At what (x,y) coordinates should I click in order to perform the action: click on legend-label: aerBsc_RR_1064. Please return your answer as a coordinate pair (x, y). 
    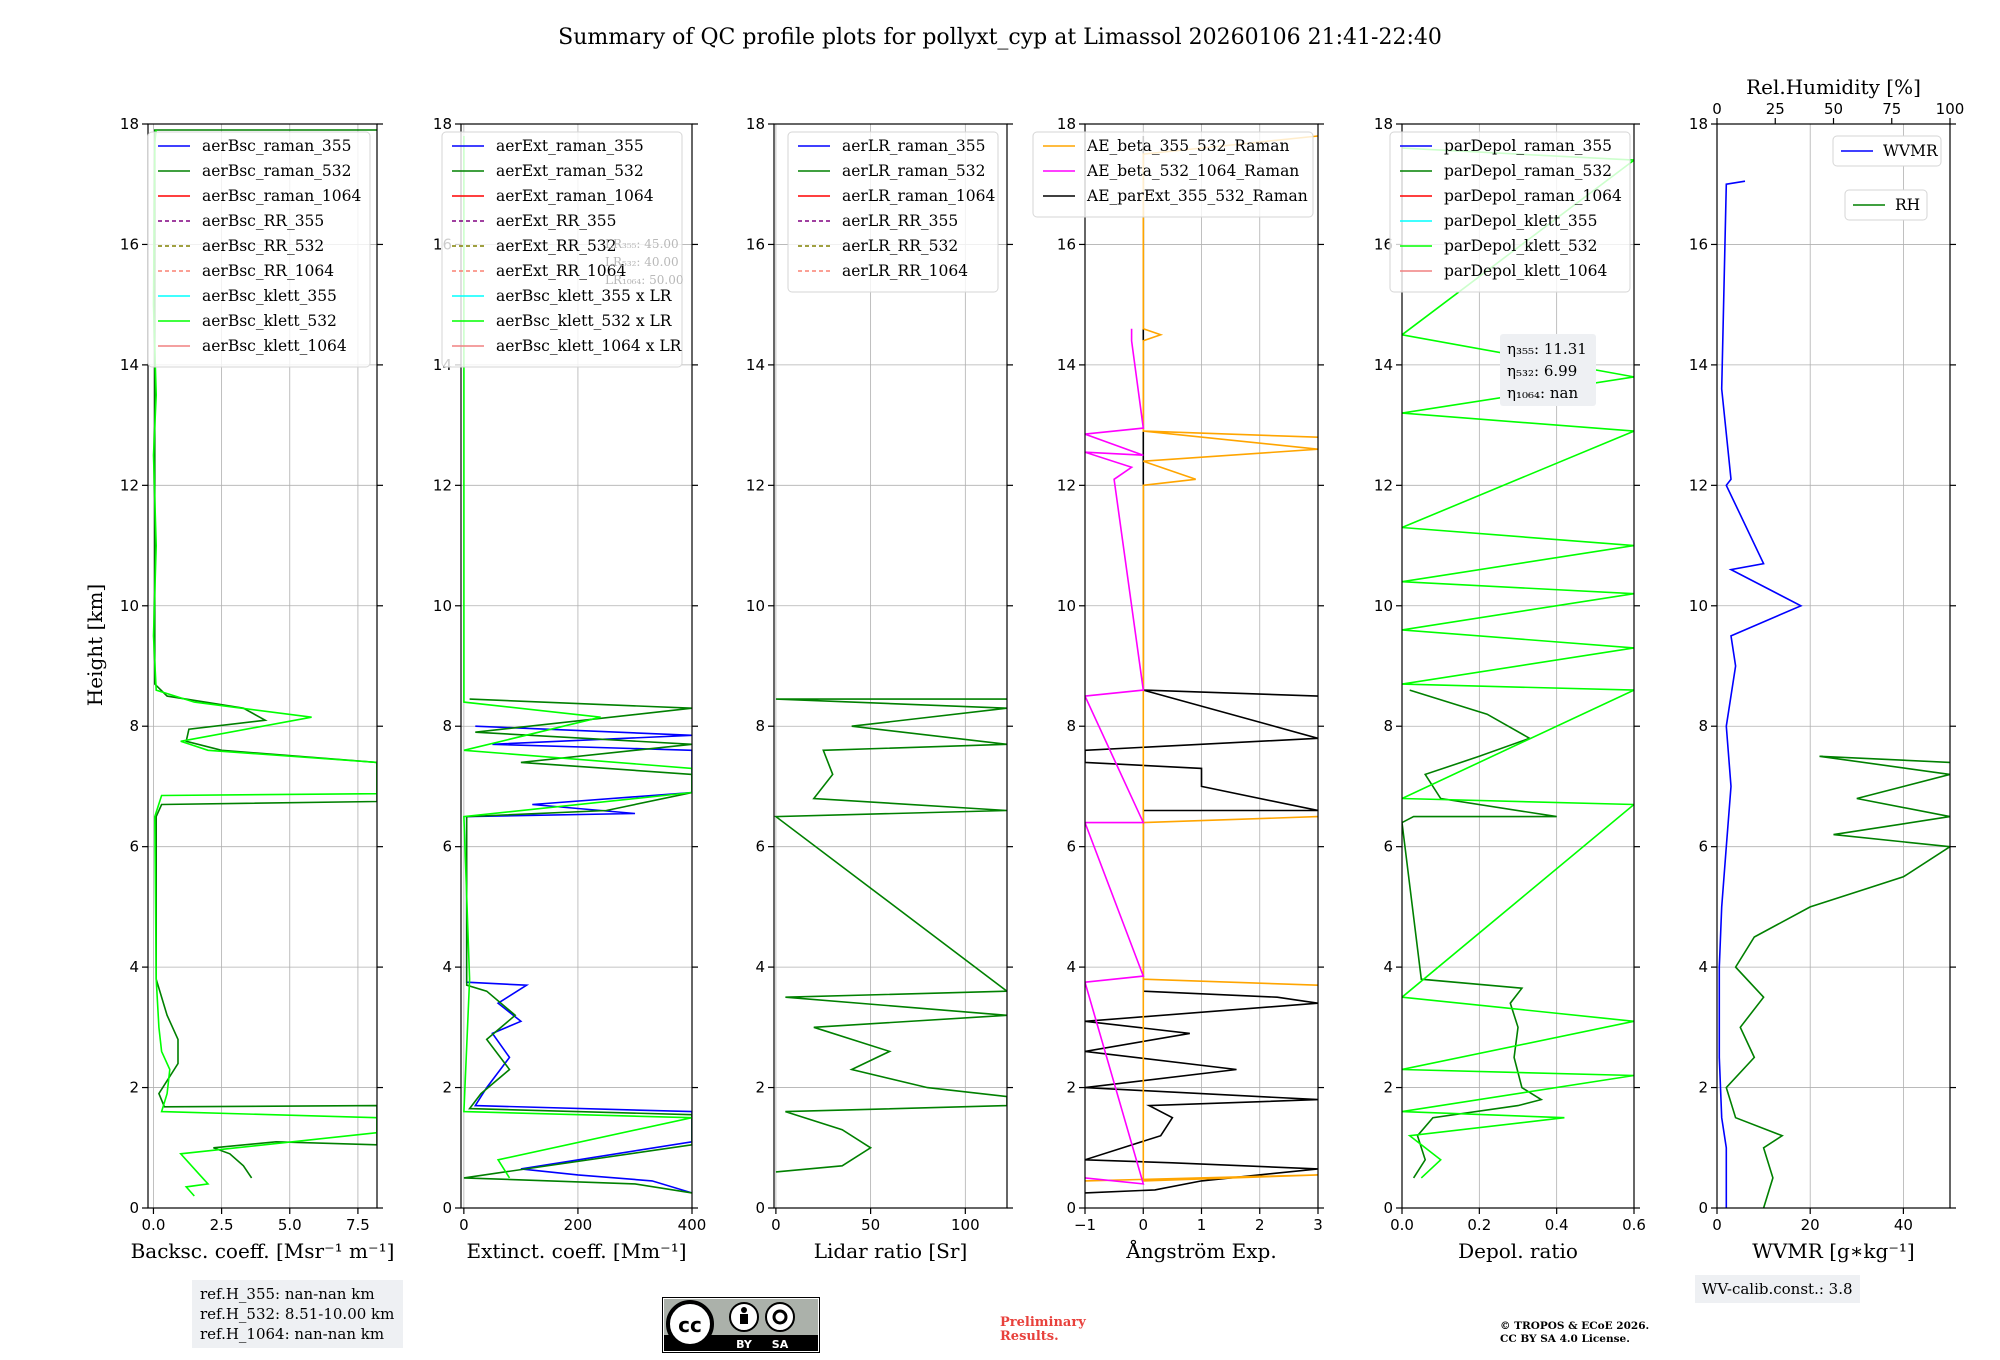
    Looking at the image, I should click on (268, 271).